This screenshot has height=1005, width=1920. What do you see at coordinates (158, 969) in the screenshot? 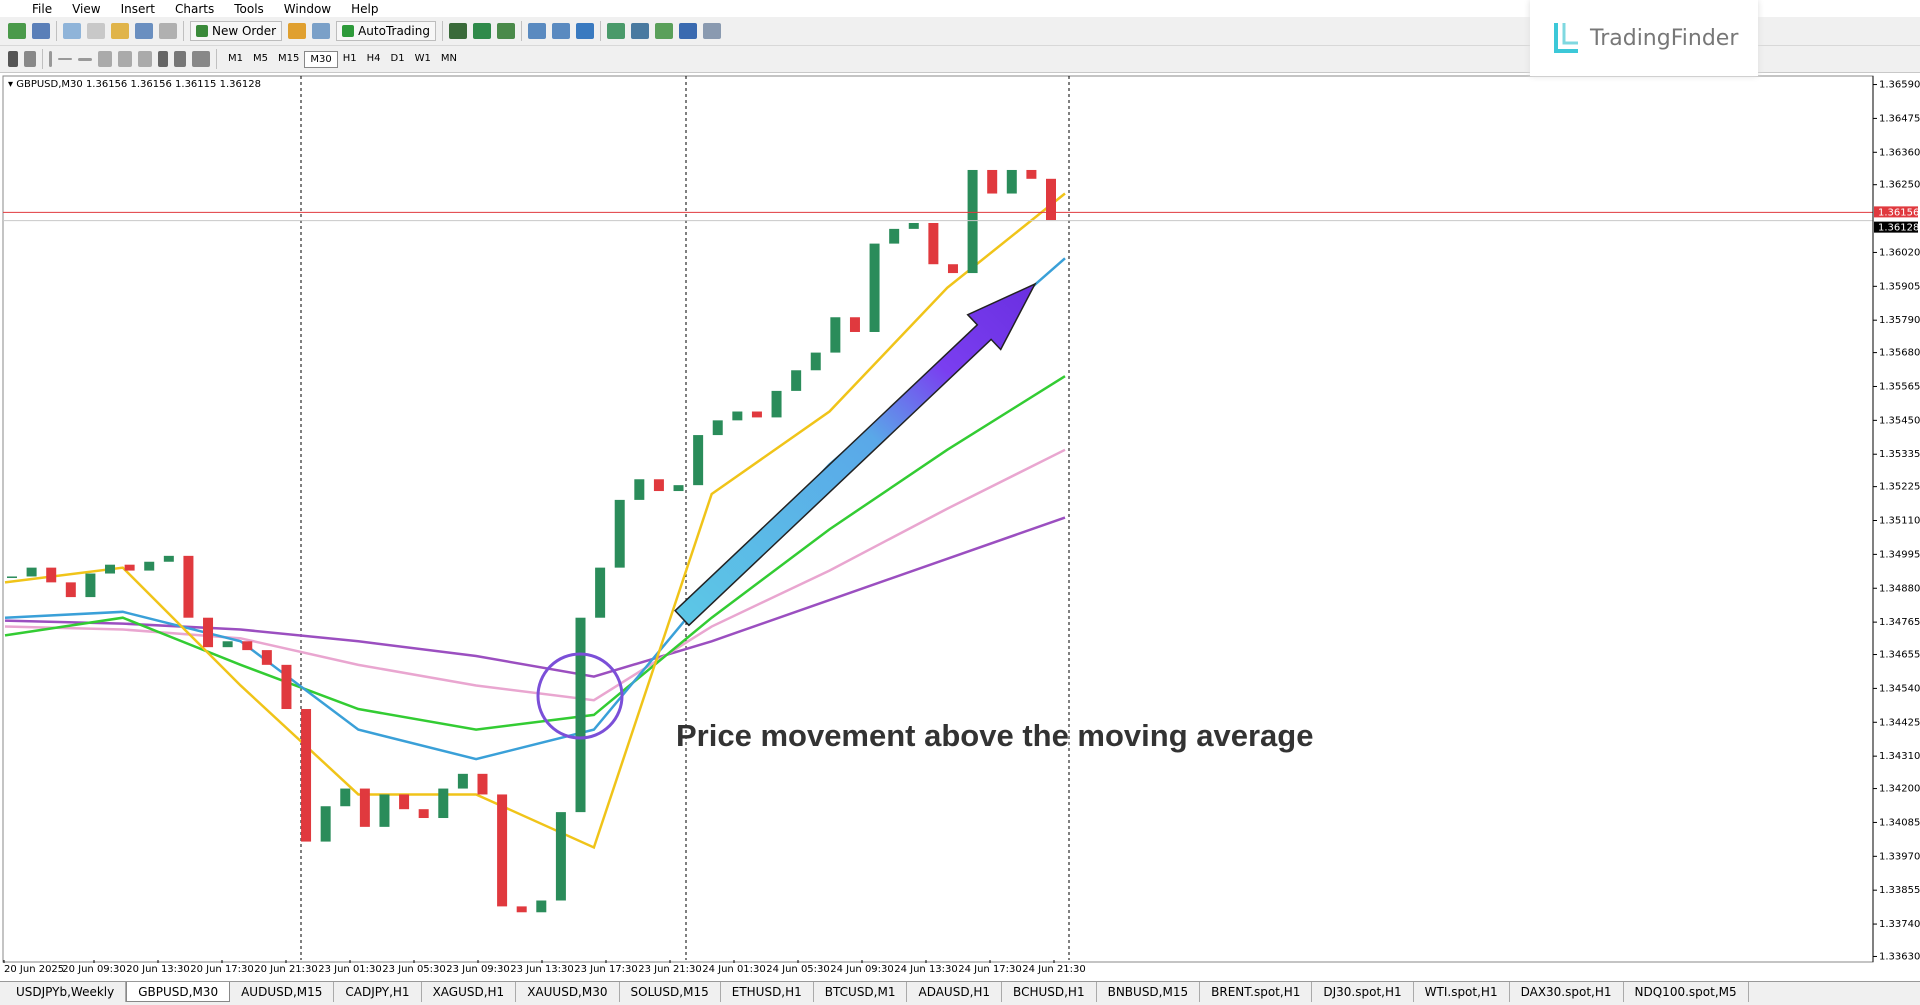
I see `x-tick-label: 20 Jun 13:30` at bounding box center [158, 969].